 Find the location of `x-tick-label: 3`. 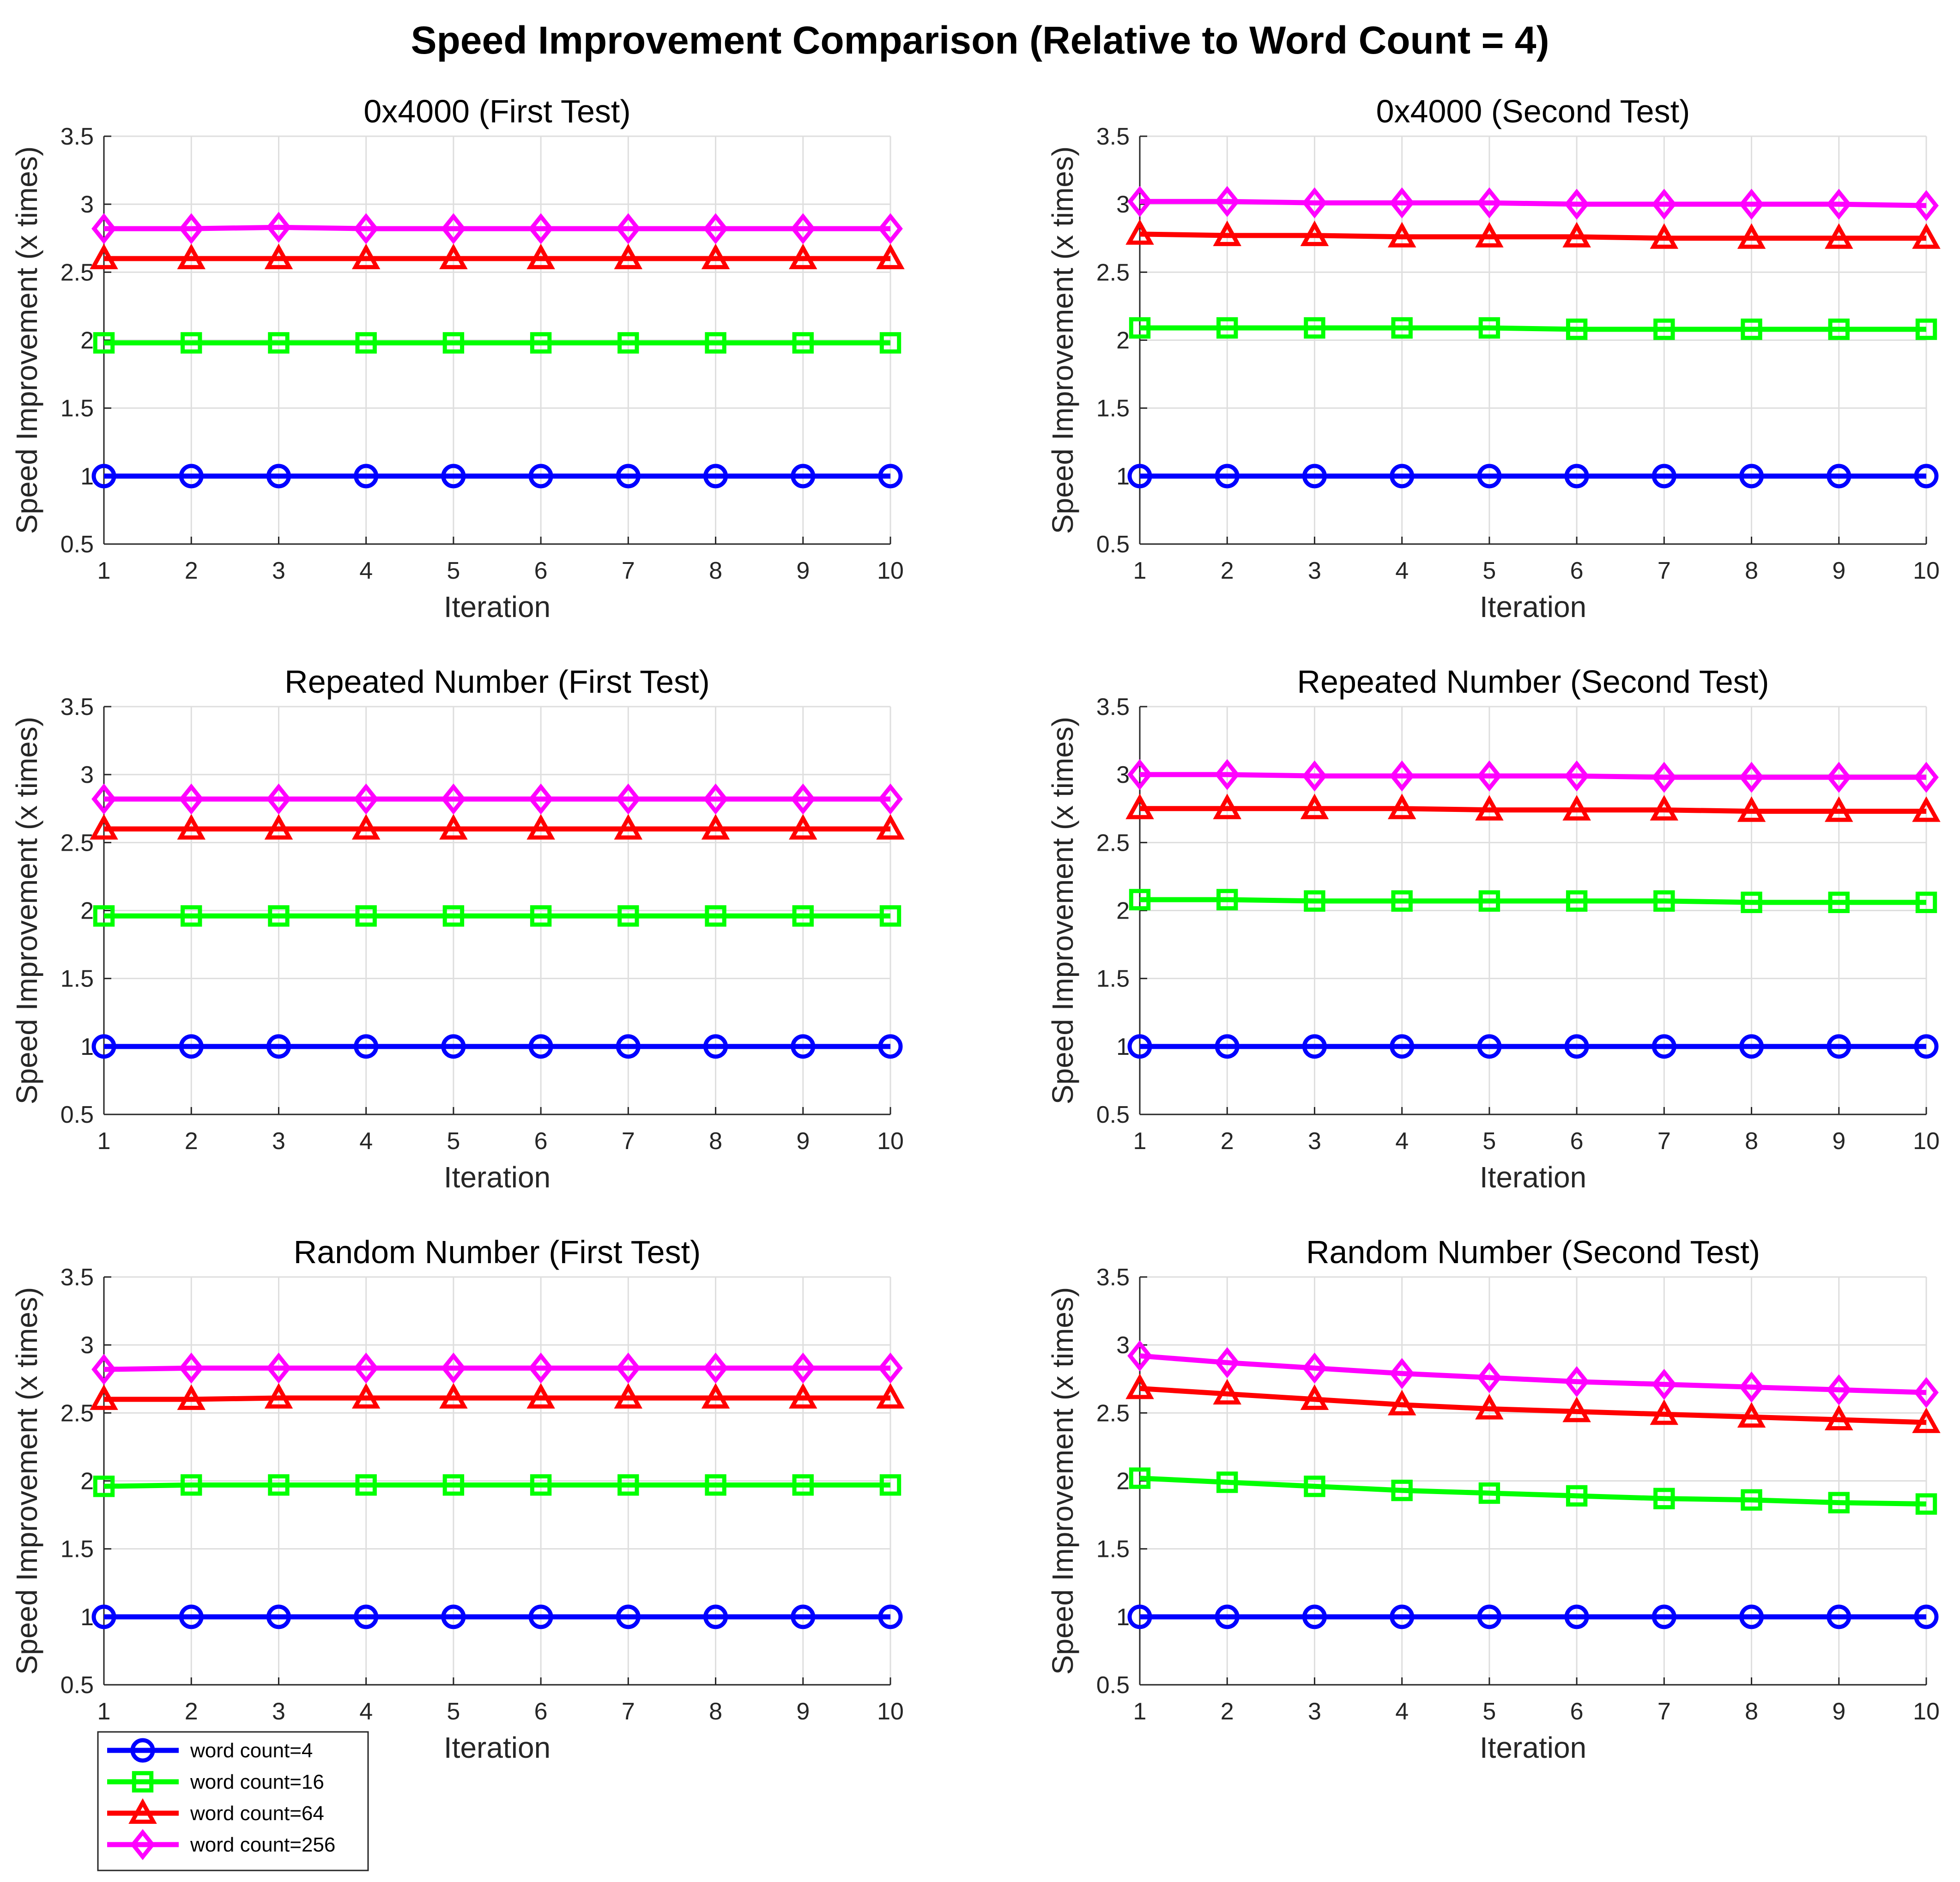

x-tick-label: 3 is located at coordinates (278, 1142).